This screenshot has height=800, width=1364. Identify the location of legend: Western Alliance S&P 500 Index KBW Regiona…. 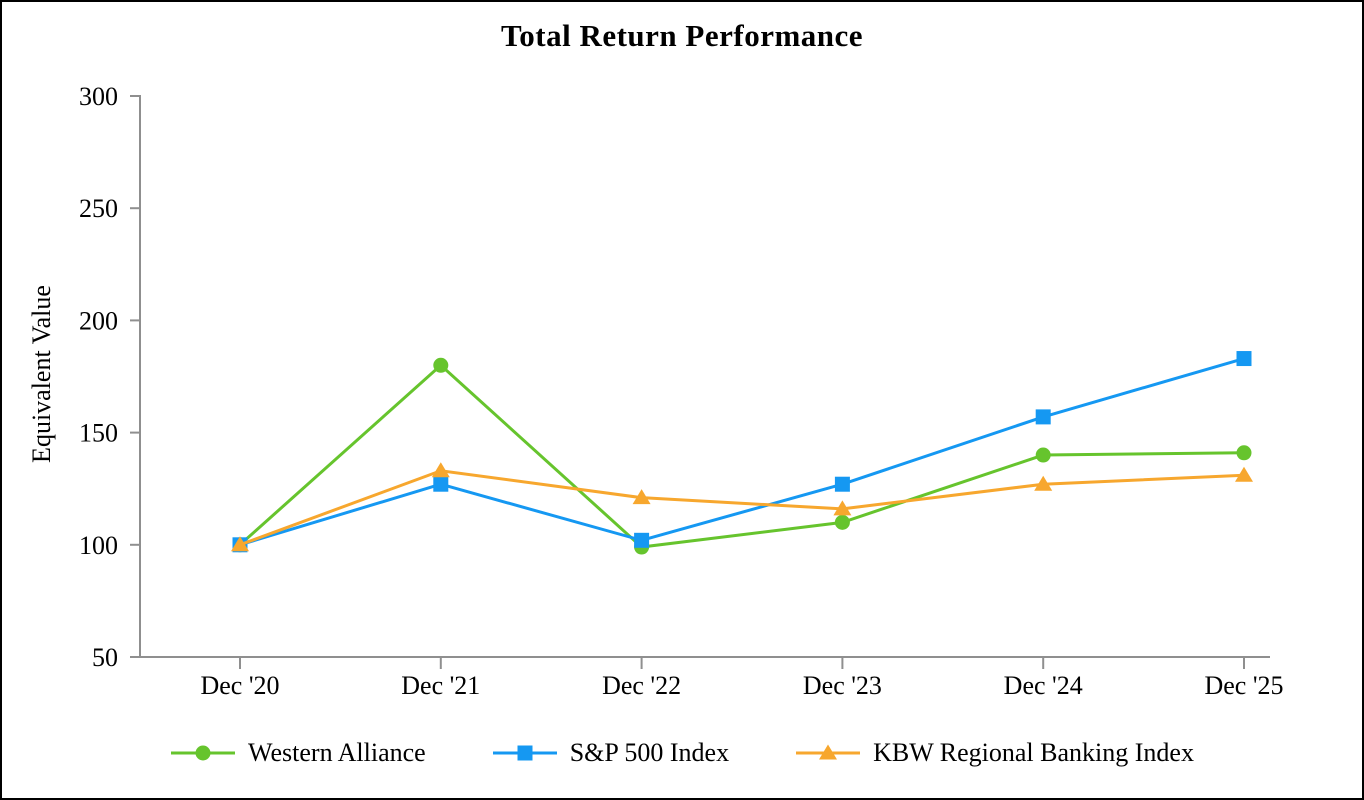
(682, 753).